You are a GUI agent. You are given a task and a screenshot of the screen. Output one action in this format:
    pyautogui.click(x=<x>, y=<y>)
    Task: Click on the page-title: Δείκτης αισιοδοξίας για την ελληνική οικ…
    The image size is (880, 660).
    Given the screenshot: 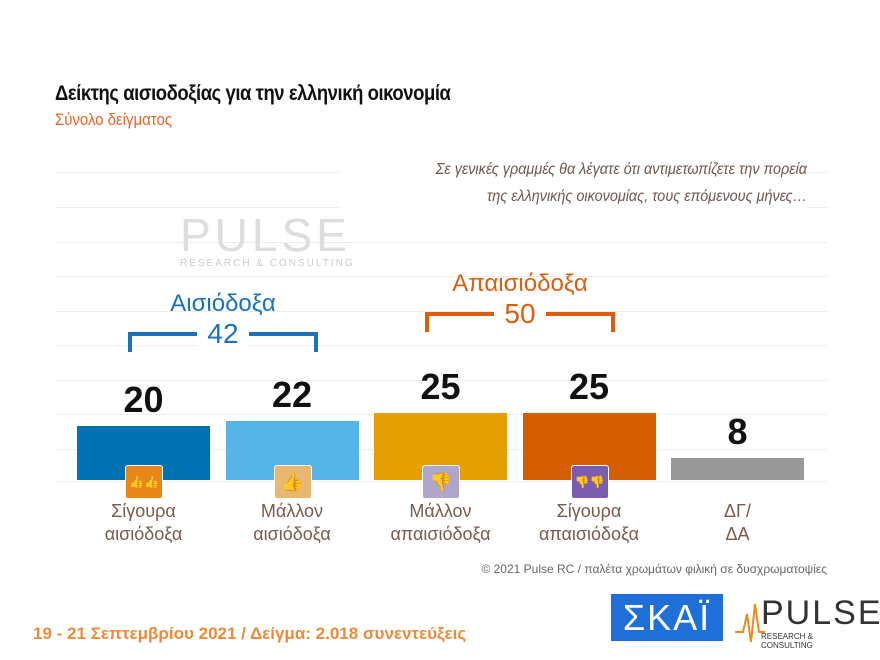 What is the action you would take?
    pyautogui.click(x=253, y=93)
    